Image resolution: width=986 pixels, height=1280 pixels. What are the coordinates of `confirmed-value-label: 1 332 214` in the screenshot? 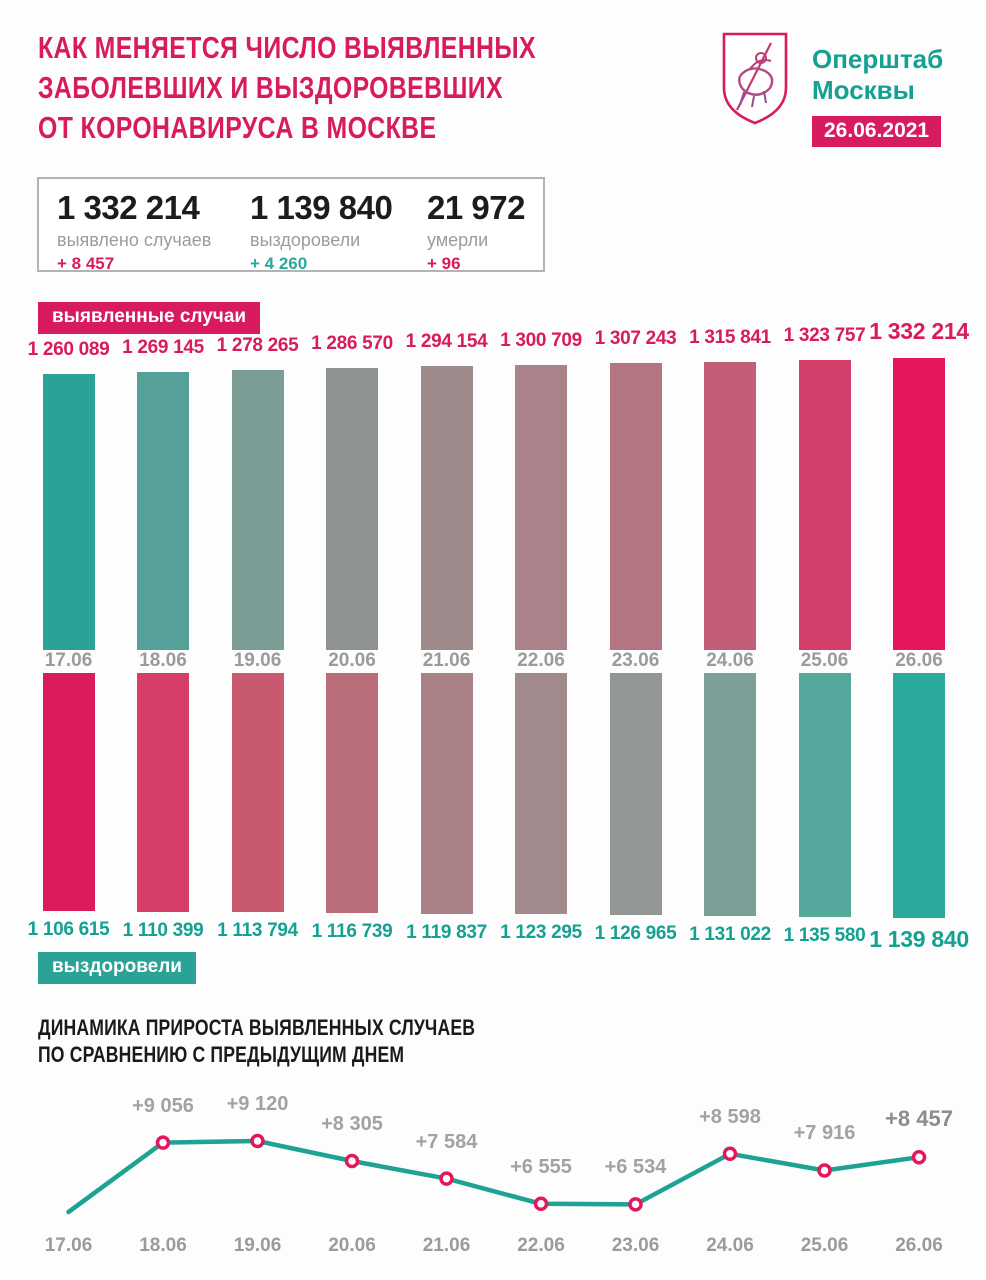 It's located at (919, 331).